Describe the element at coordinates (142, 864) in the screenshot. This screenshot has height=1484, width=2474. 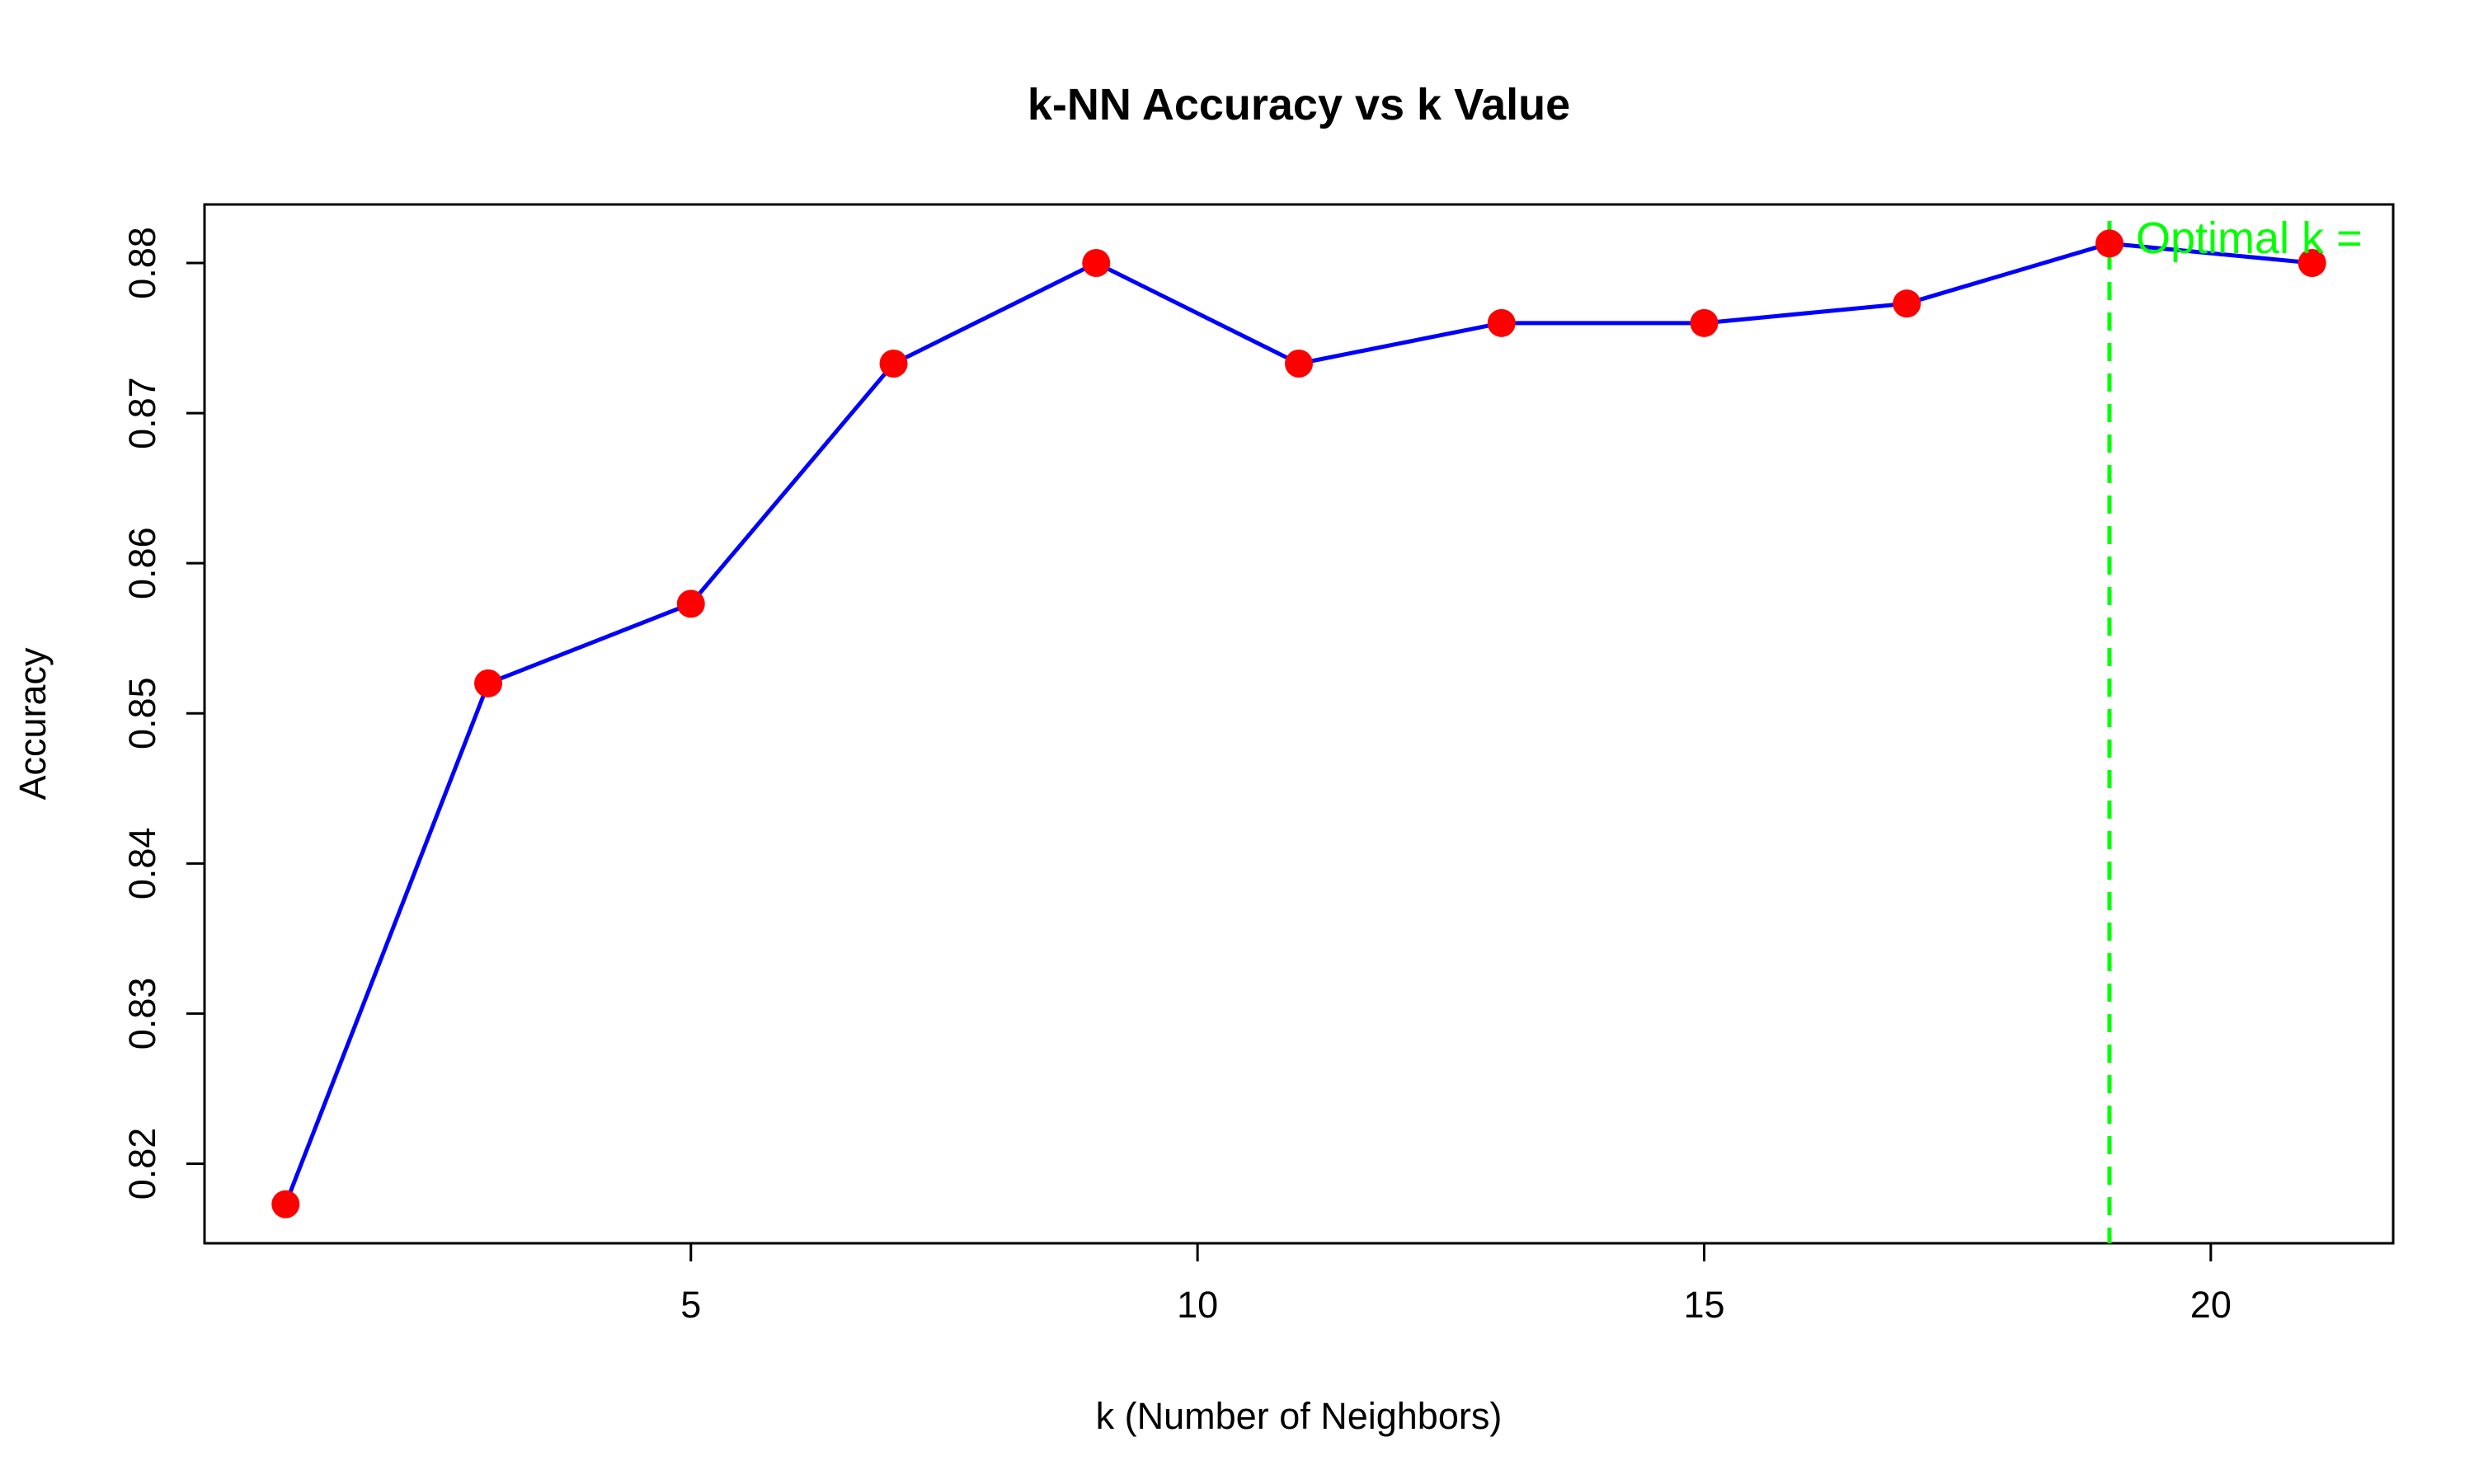
I see `y-tick-label: 0.84` at that location.